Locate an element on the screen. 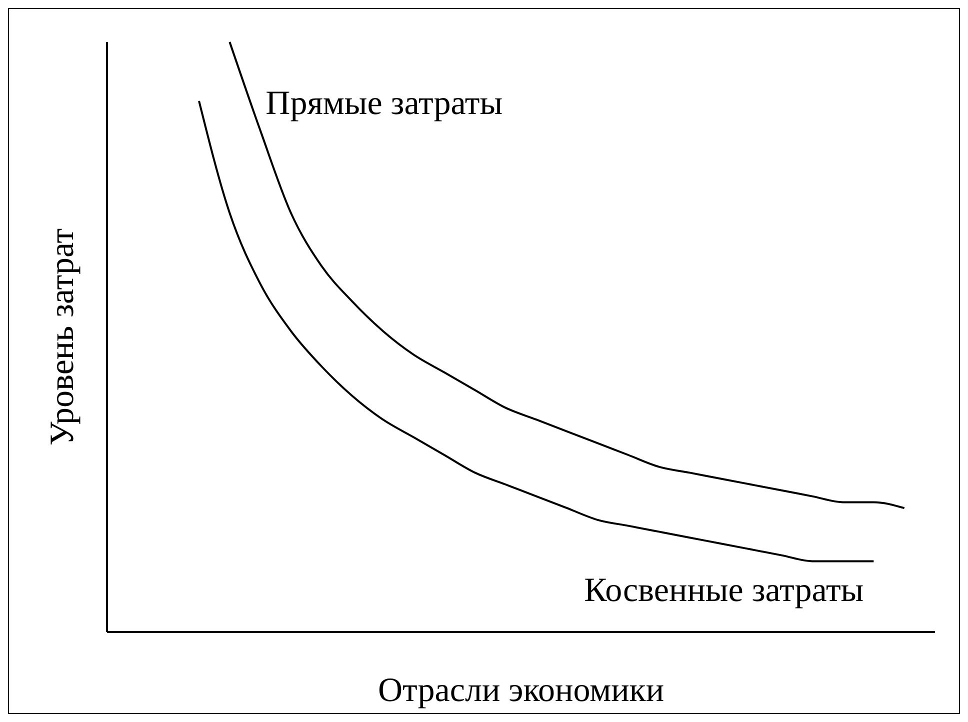 The image size is (968, 722). series-label: Прямые затраты is located at coordinates (384, 103).